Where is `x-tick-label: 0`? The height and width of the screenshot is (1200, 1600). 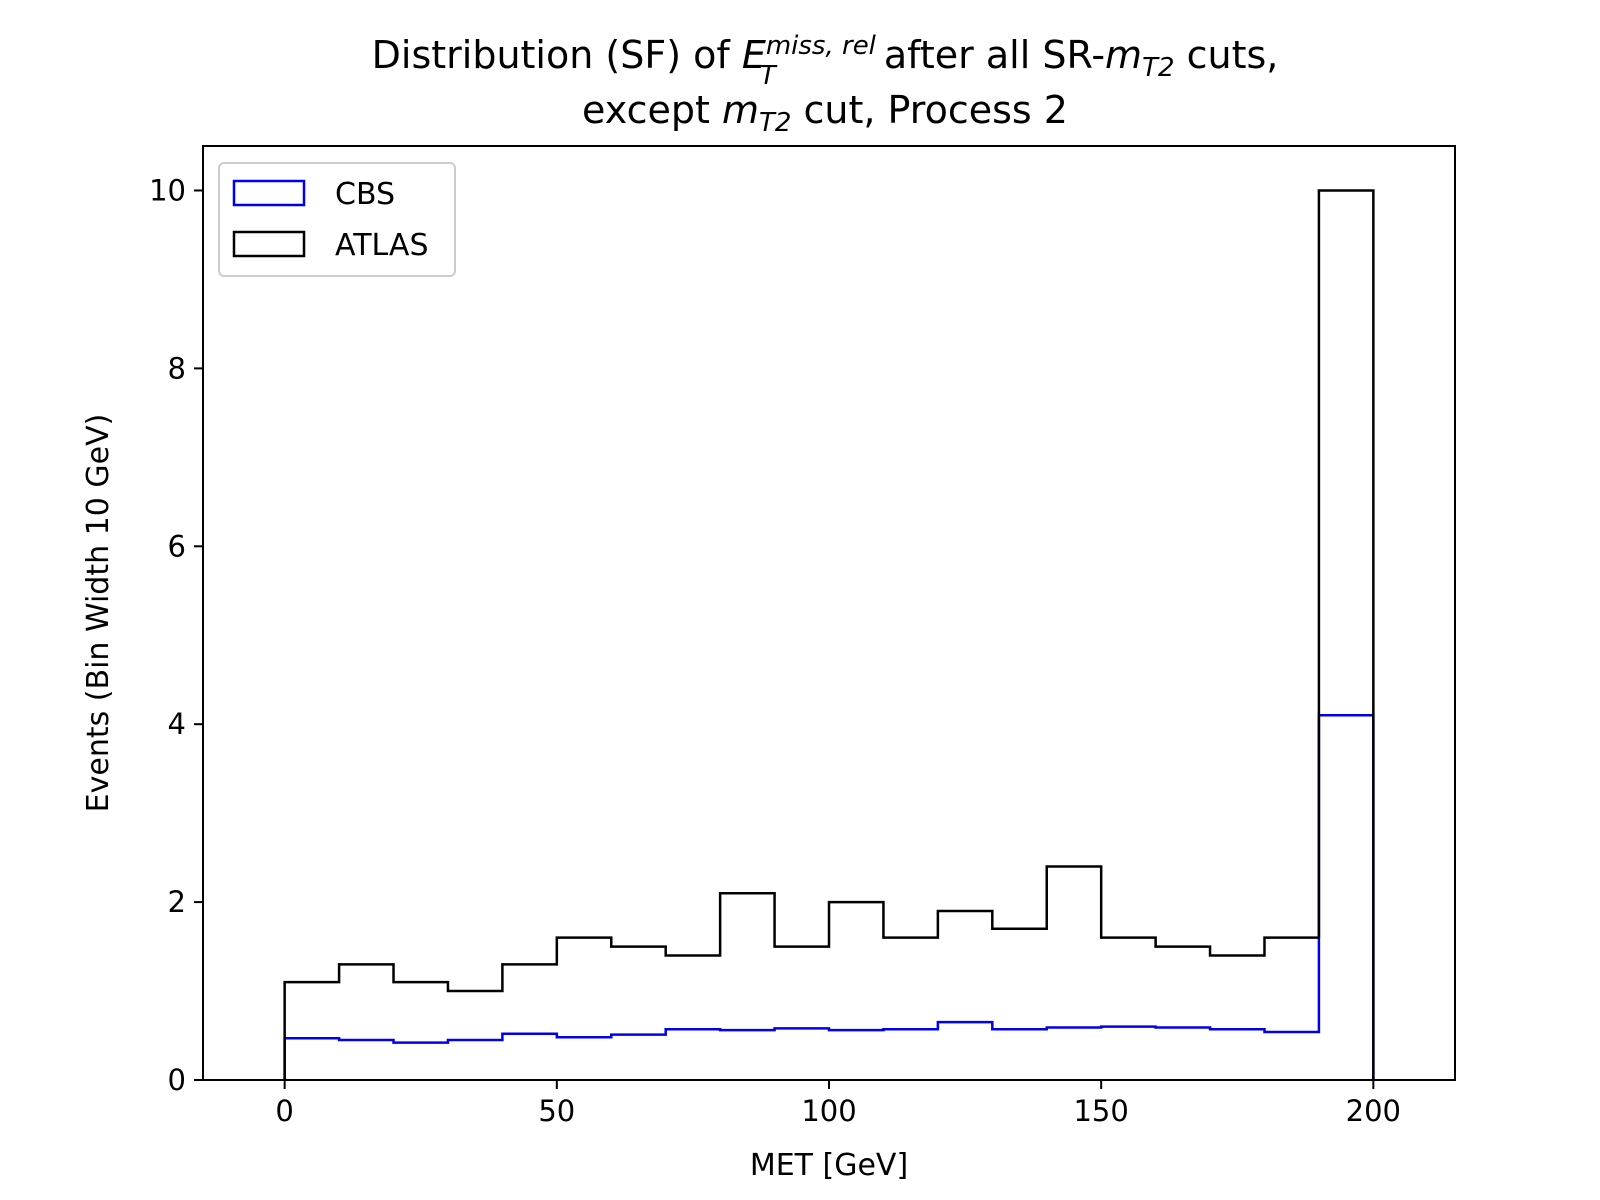
x-tick-label: 0 is located at coordinates (284, 1111).